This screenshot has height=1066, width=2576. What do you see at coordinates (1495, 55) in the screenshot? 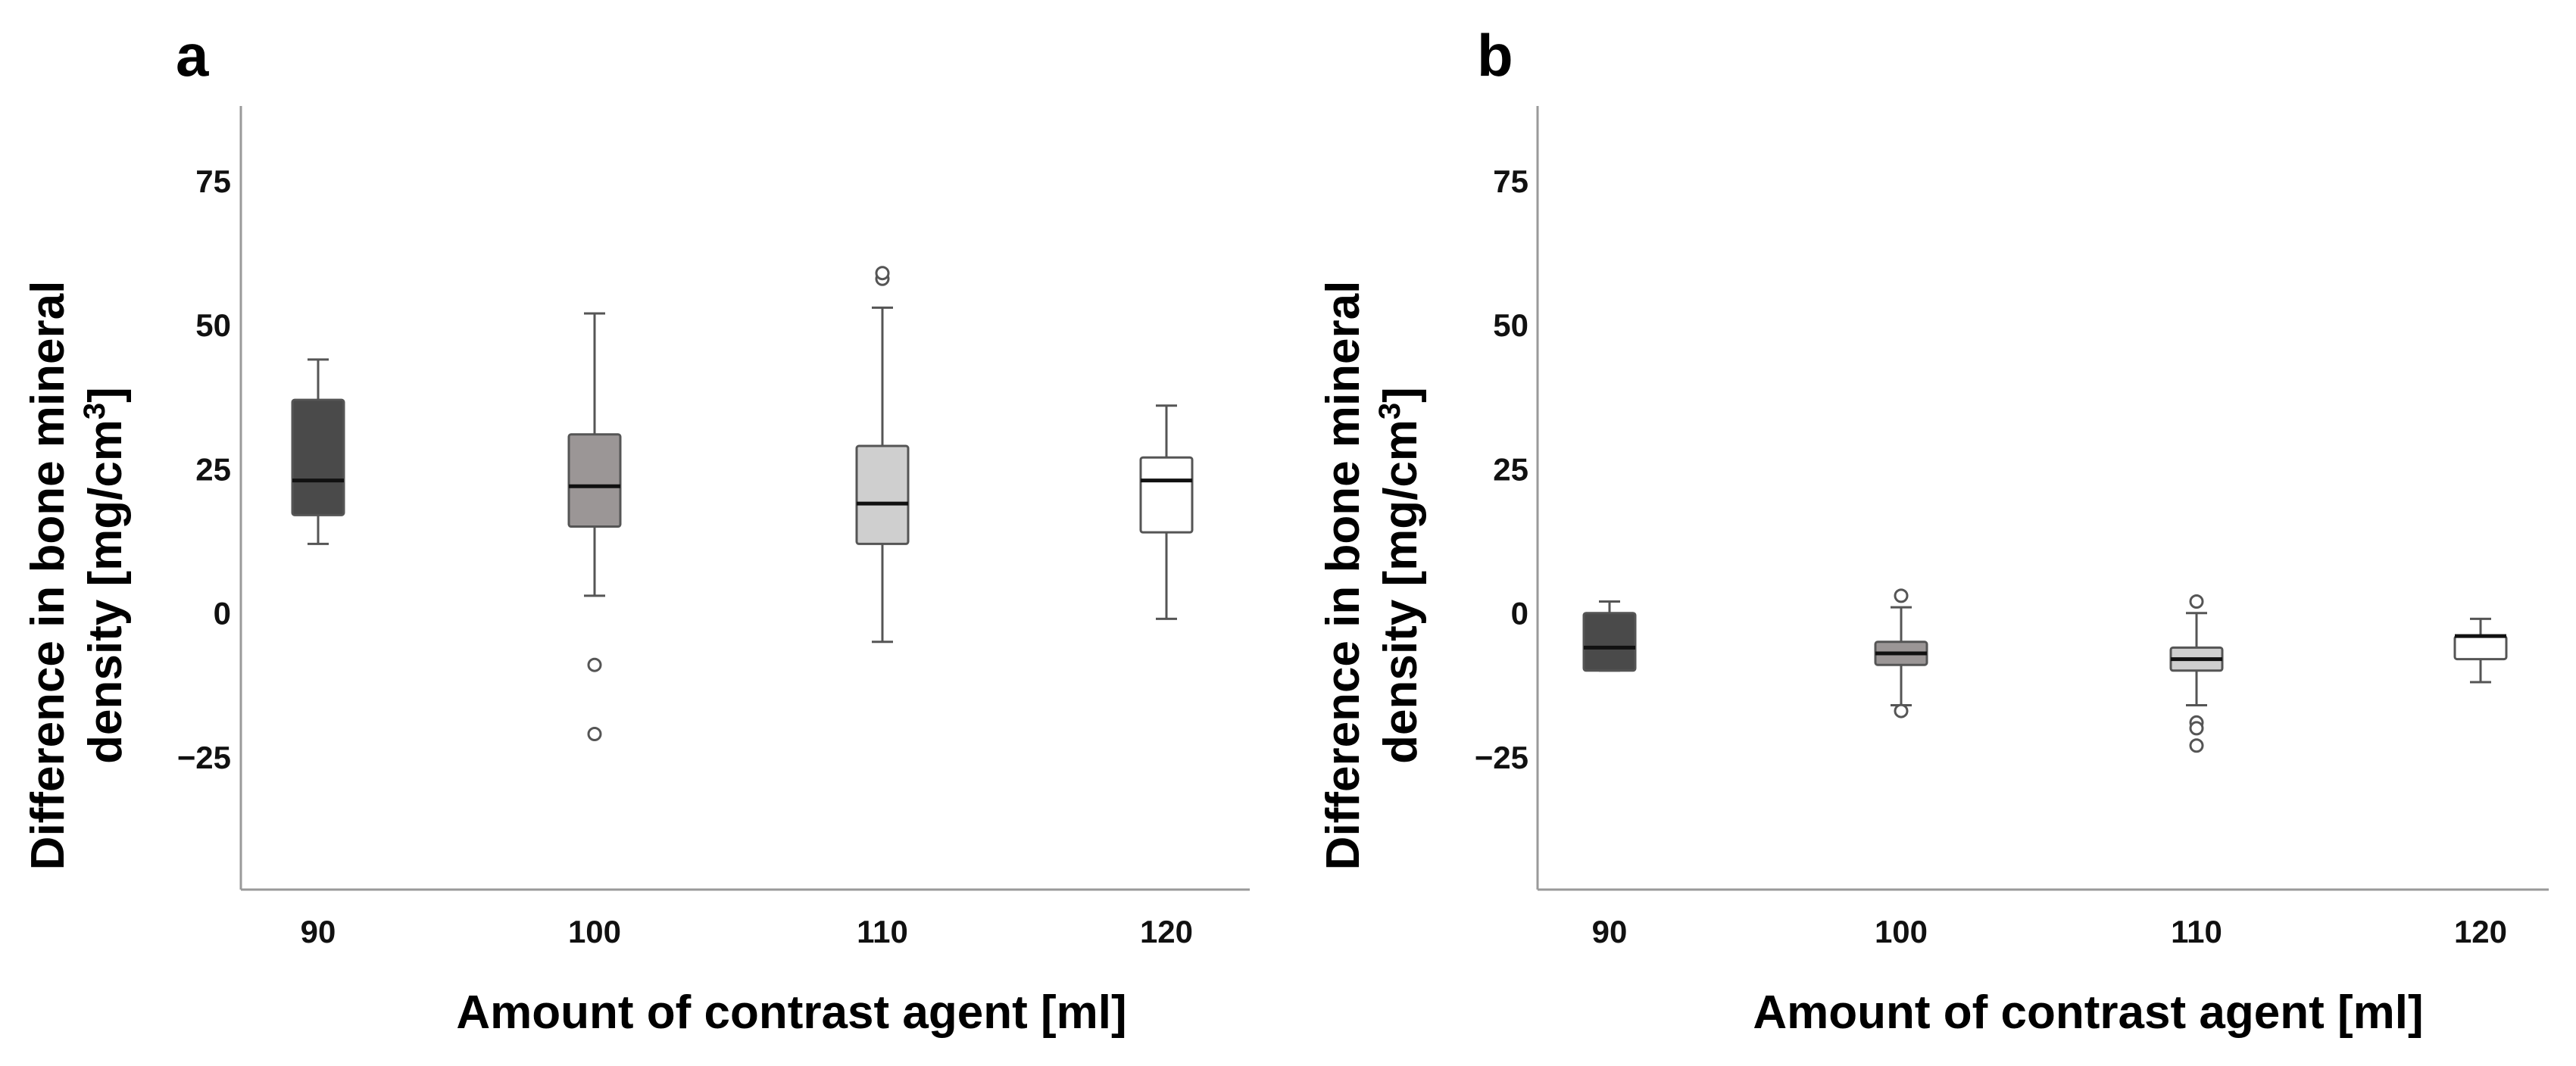
I see `panel-label: b` at bounding box center [1495, 55].